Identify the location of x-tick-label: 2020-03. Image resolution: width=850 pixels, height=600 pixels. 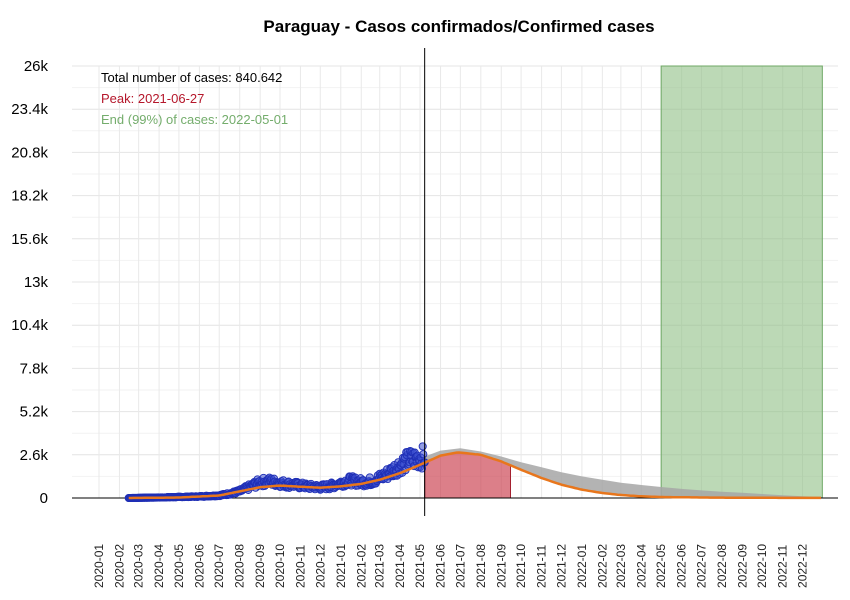
(139, 566).